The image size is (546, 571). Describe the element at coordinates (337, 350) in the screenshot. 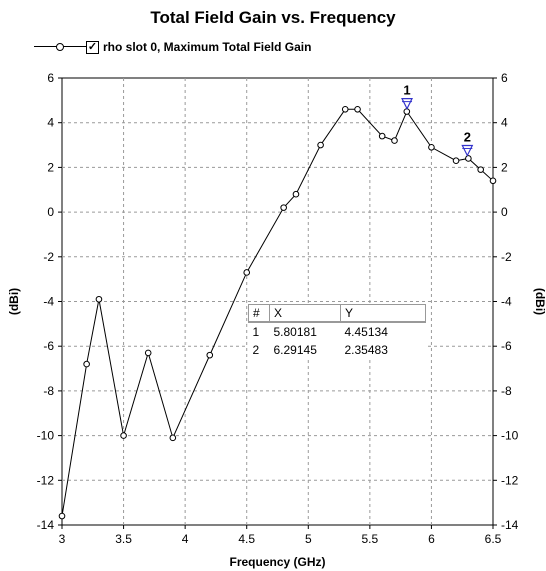

I see `table-row: 2 6.29145 2.35483` at that location.